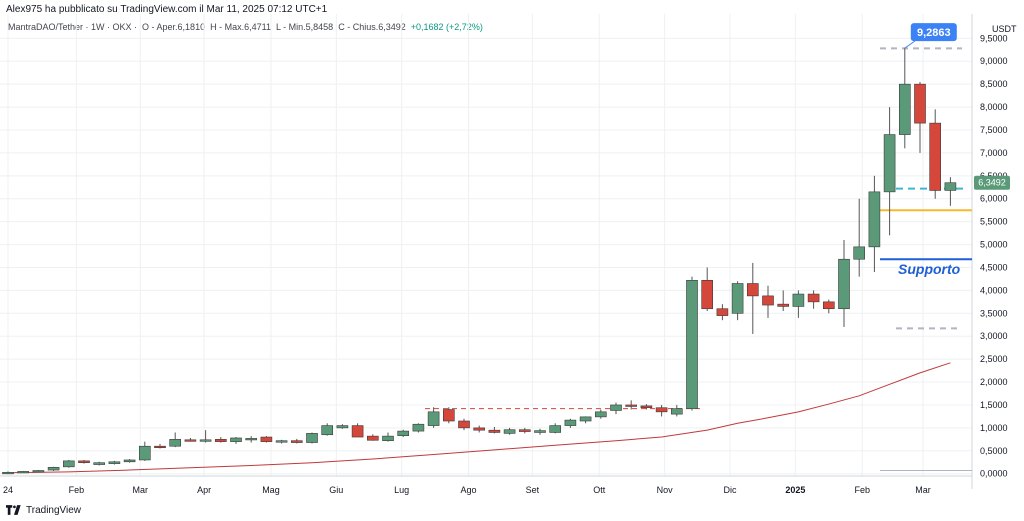 This screenshot has height=521, width=1024. I want to click on tradingview-logo-icon, so click(13, 510).